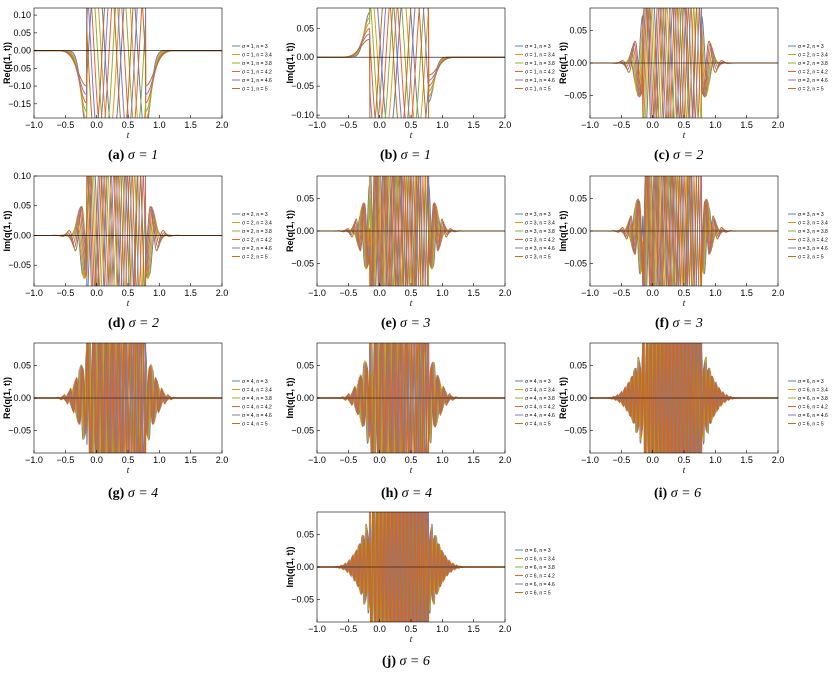  What do you see at coordinates (133, 493) in the screenshot?
I see `caption-g: (g) σ = 4` at bounding box center [133, 493].